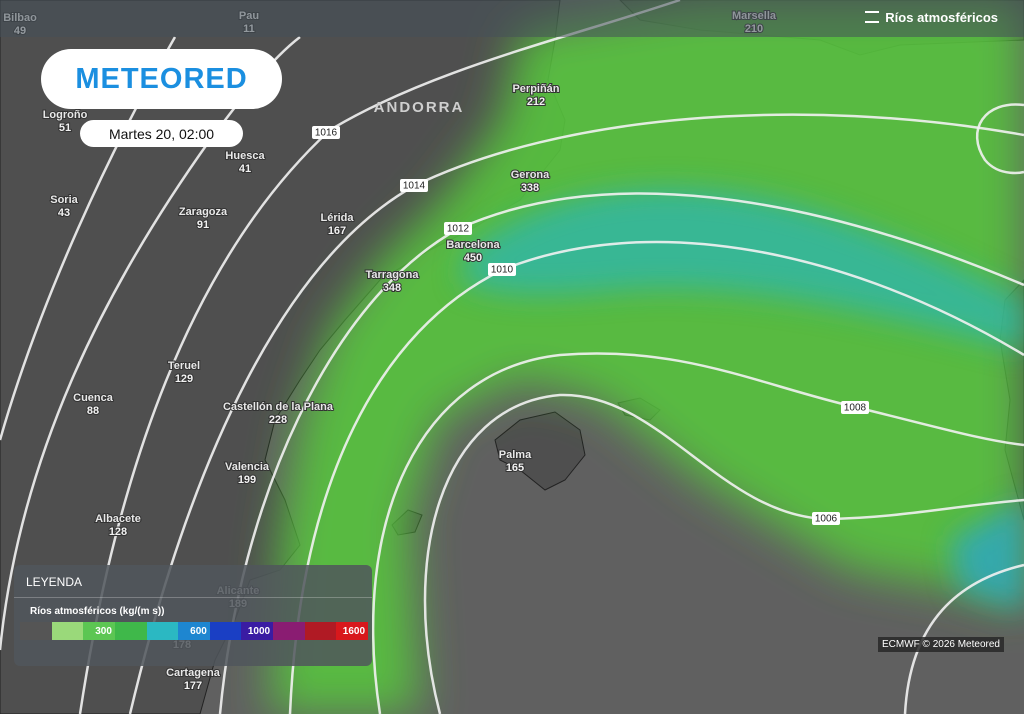 The height and width of the screenshot is (714, 1024). I want to click on city-value: 91, so click(203, 225).